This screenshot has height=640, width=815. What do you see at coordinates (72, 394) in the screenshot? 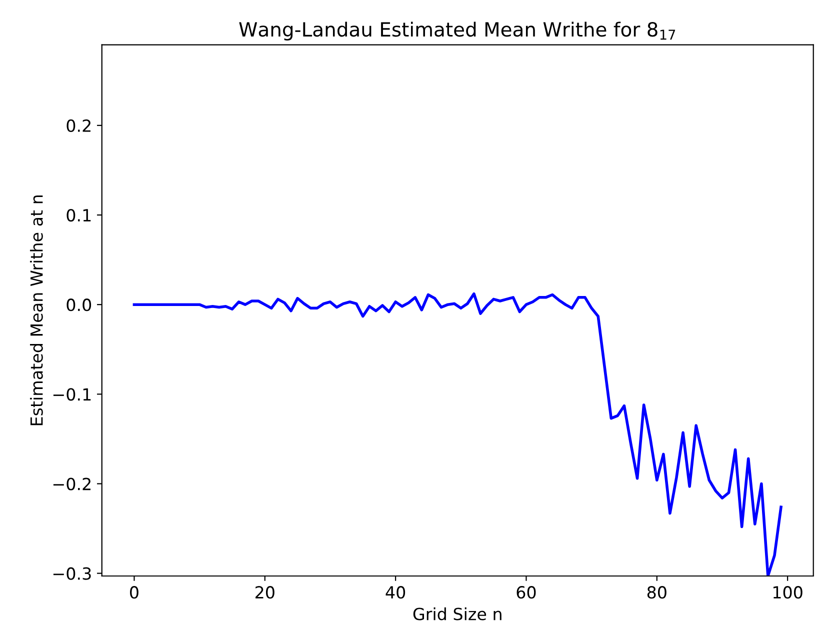
I see `y-tick-label: −0.1` at bounding box center [72, 394].